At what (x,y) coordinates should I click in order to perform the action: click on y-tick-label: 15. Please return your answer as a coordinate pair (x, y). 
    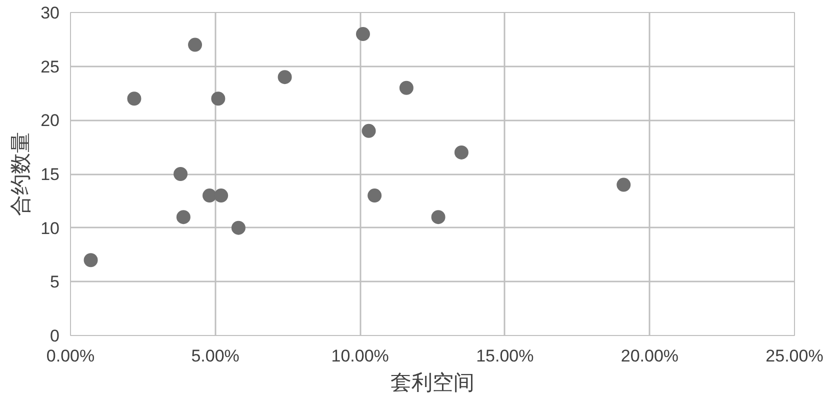
    Looking at the image, I should click on (50, 174).